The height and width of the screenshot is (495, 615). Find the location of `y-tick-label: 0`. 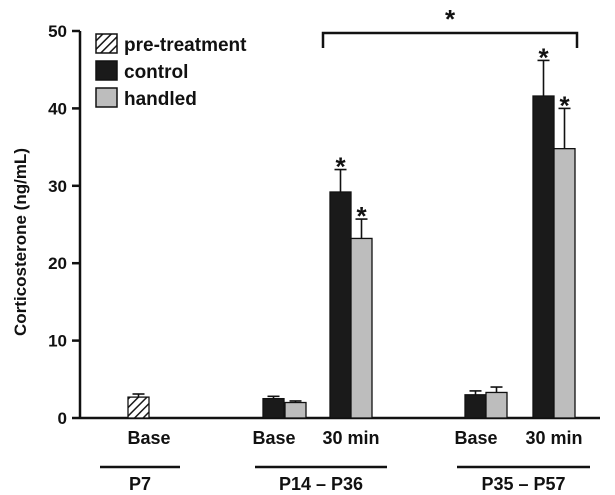

y-tick-label: 0 is located at coordinates (62, 418).